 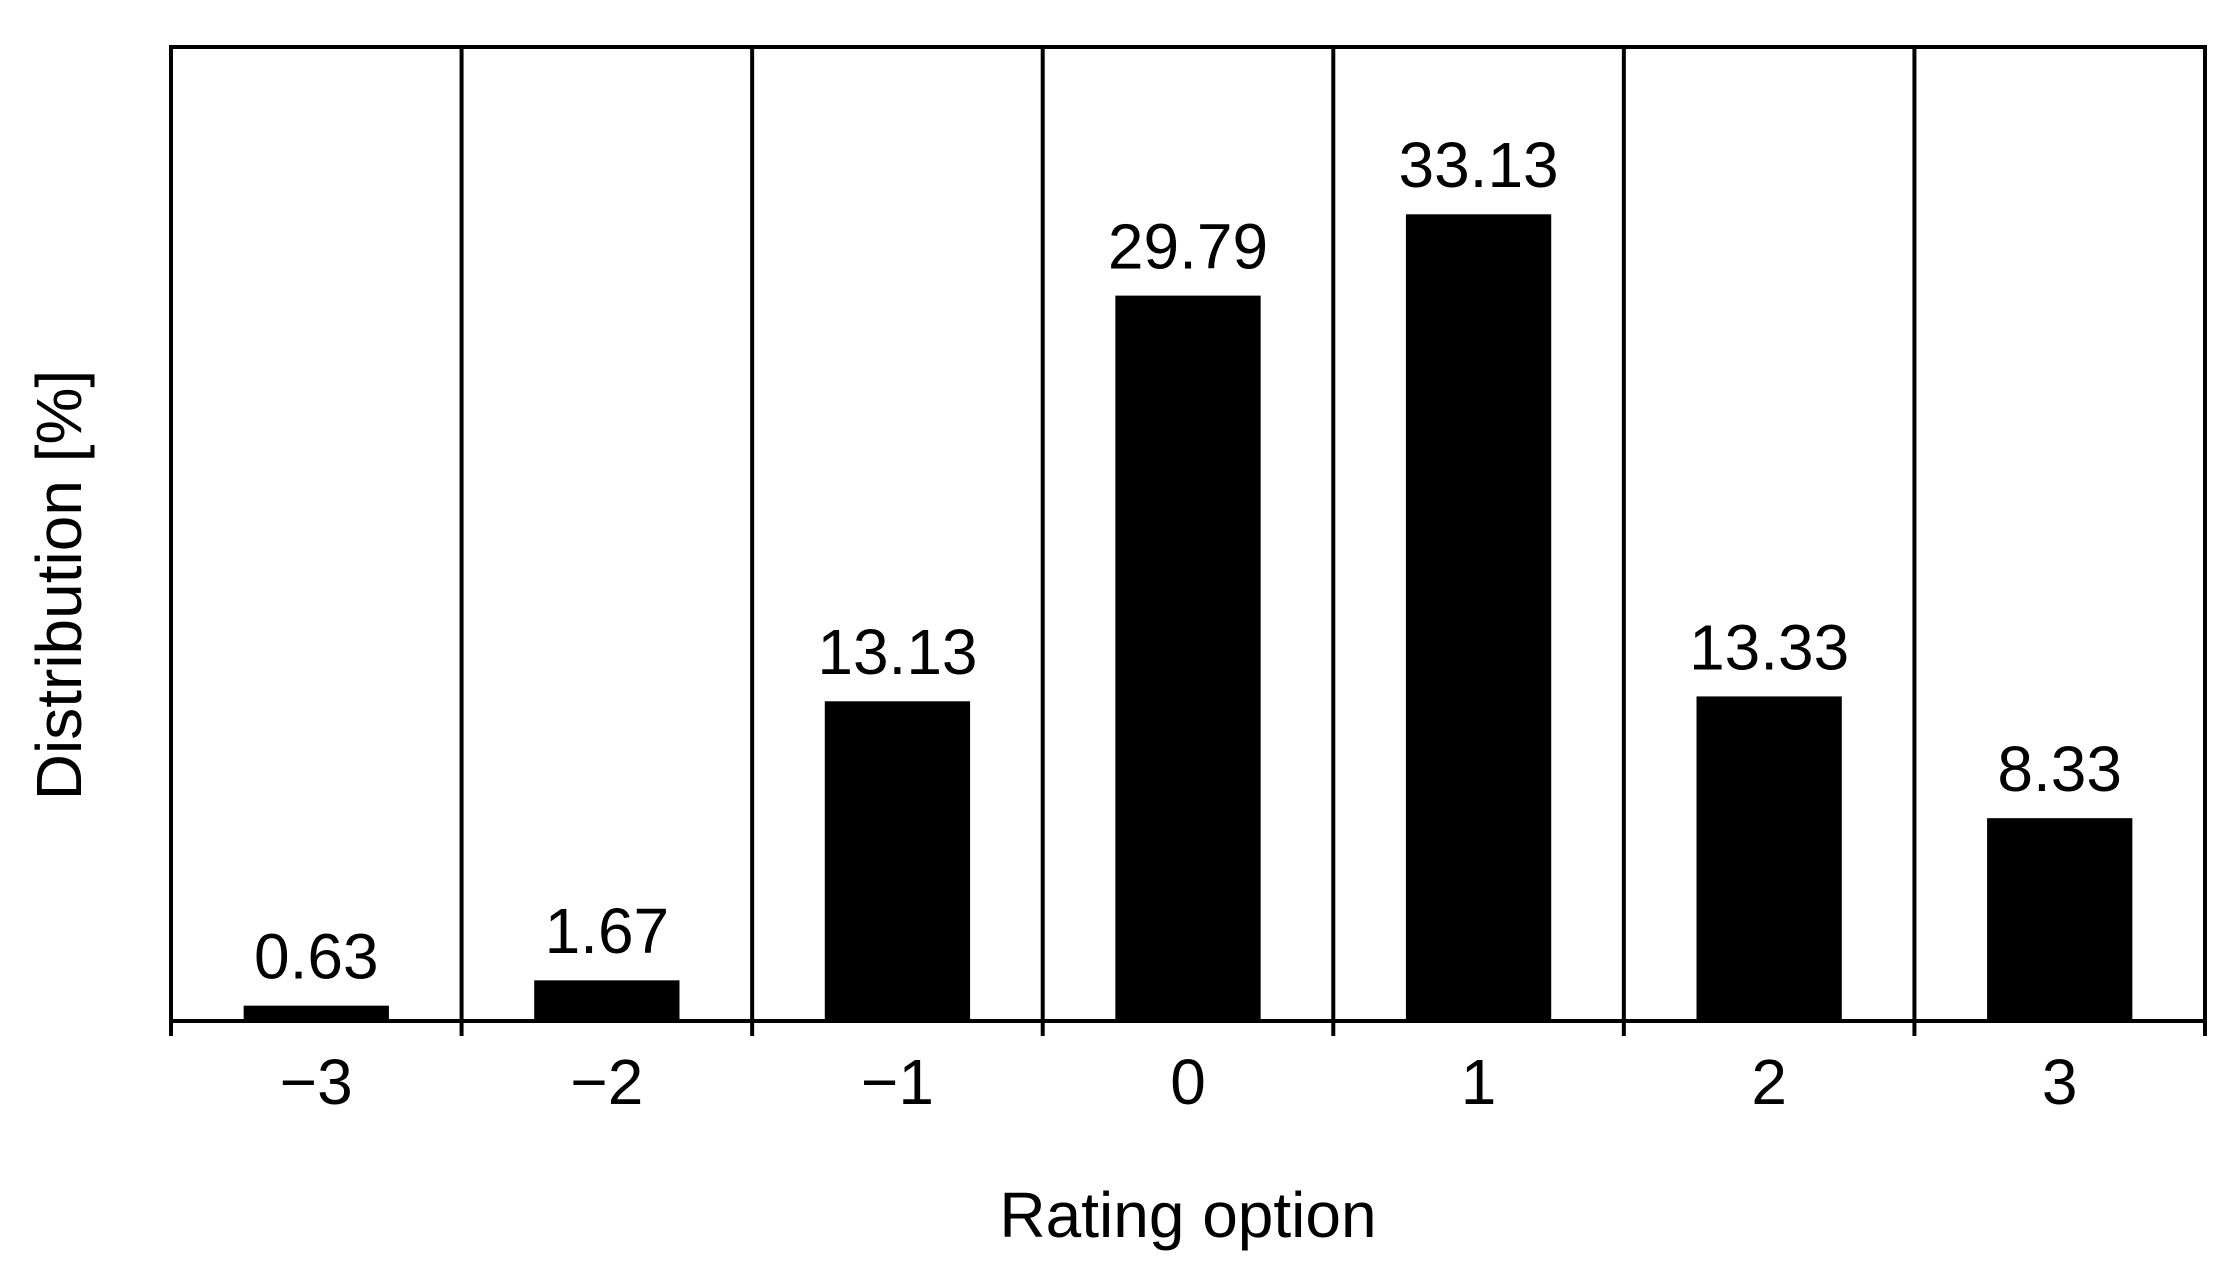 What do you see at coordinates (607, 931) in the screenshot?
I see `value-label: 1.67` at bounding box center [607, 931].